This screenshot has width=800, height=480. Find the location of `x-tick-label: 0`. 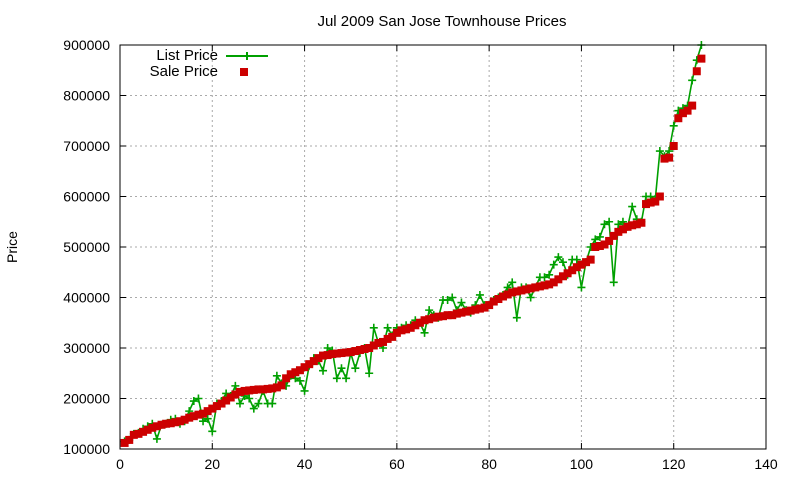

x-tick-label: 0 is located at coordinates (120, 464).